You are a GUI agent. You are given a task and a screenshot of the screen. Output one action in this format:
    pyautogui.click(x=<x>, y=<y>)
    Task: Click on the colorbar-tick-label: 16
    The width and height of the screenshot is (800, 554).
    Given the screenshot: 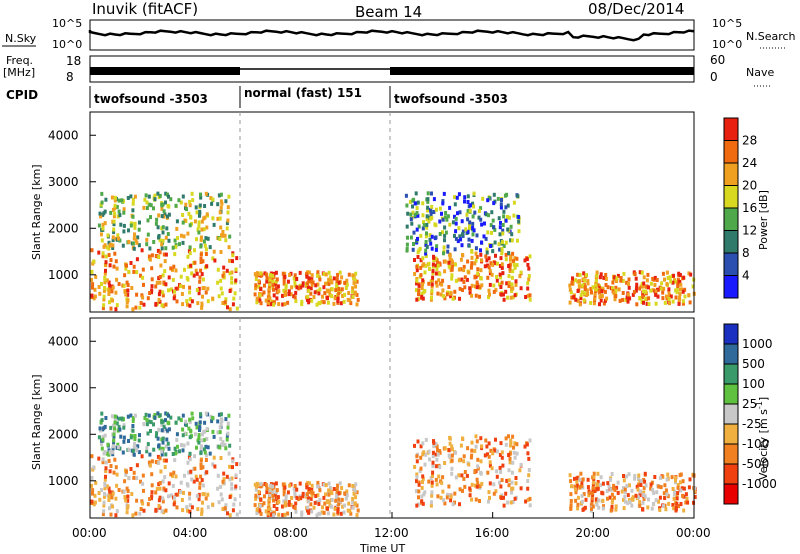 What is the action you would take?
    pyautogui.click(x=749, y=208)
    